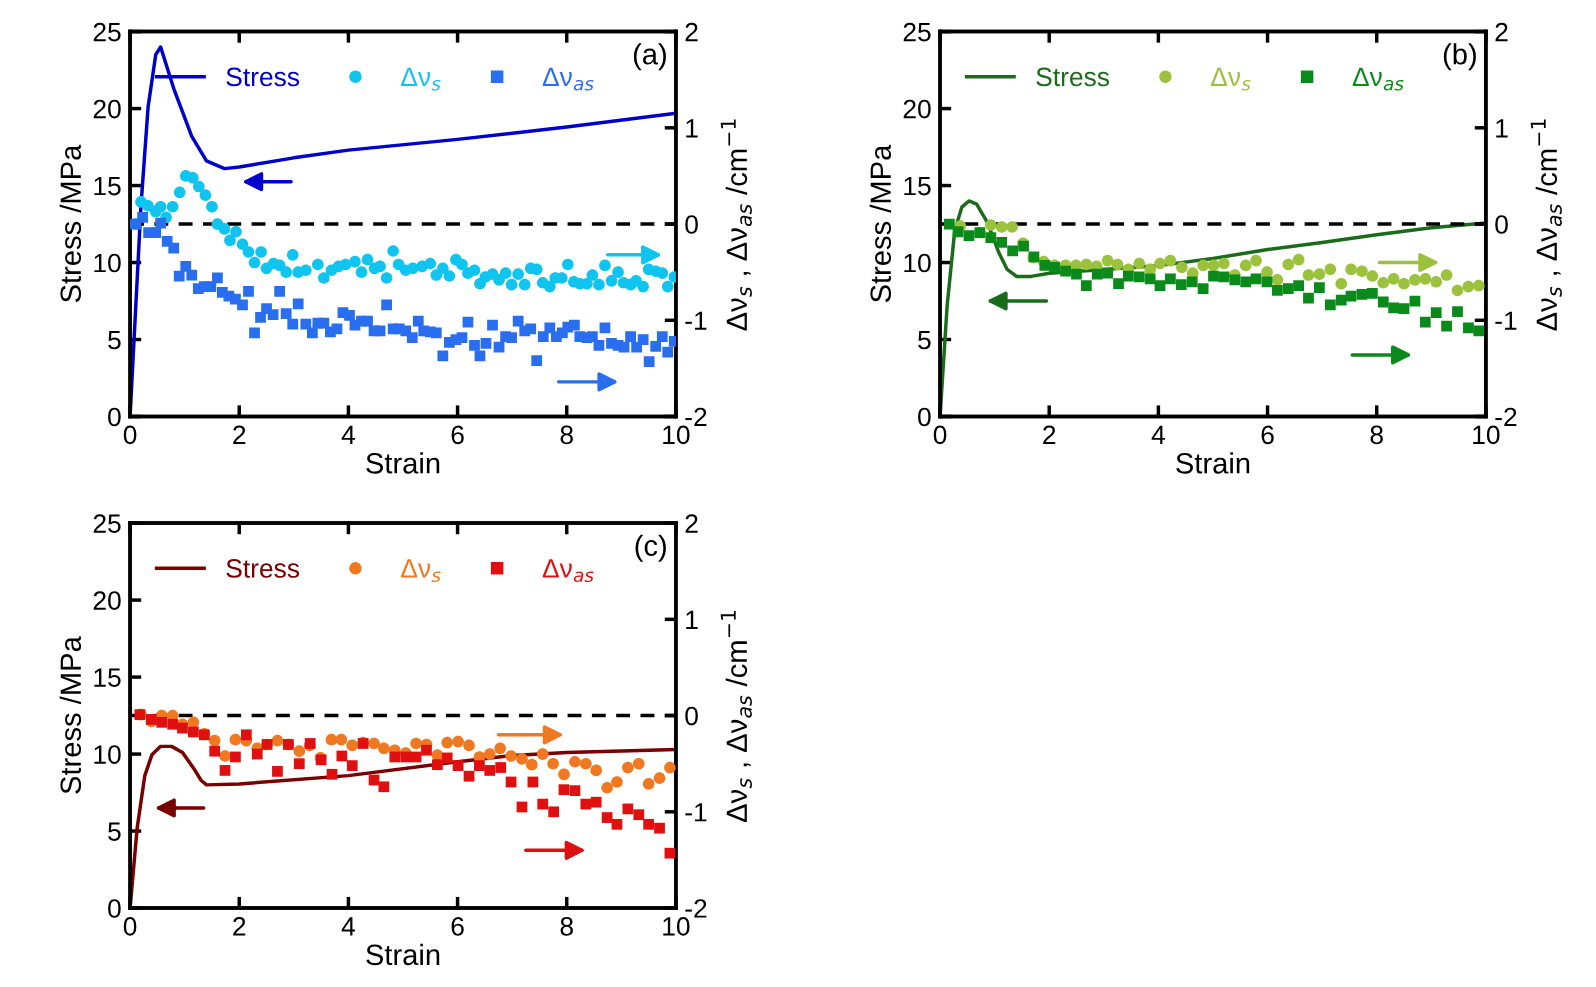 The width and height of the screenshot is (1596, 987). Describe the element at coordinates (1459, 57) in the screenshot. I see `annotation: (b)` at that location.